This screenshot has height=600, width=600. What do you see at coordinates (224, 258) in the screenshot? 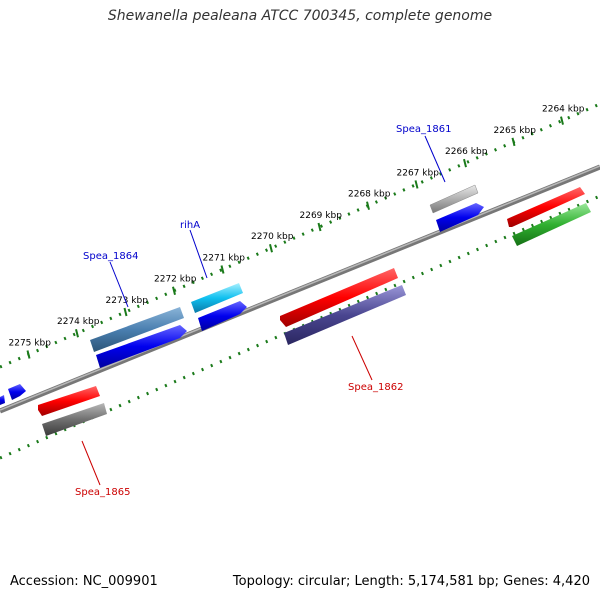
I see `tick-label: 2271 kbp` at bounding box center [224, 258].